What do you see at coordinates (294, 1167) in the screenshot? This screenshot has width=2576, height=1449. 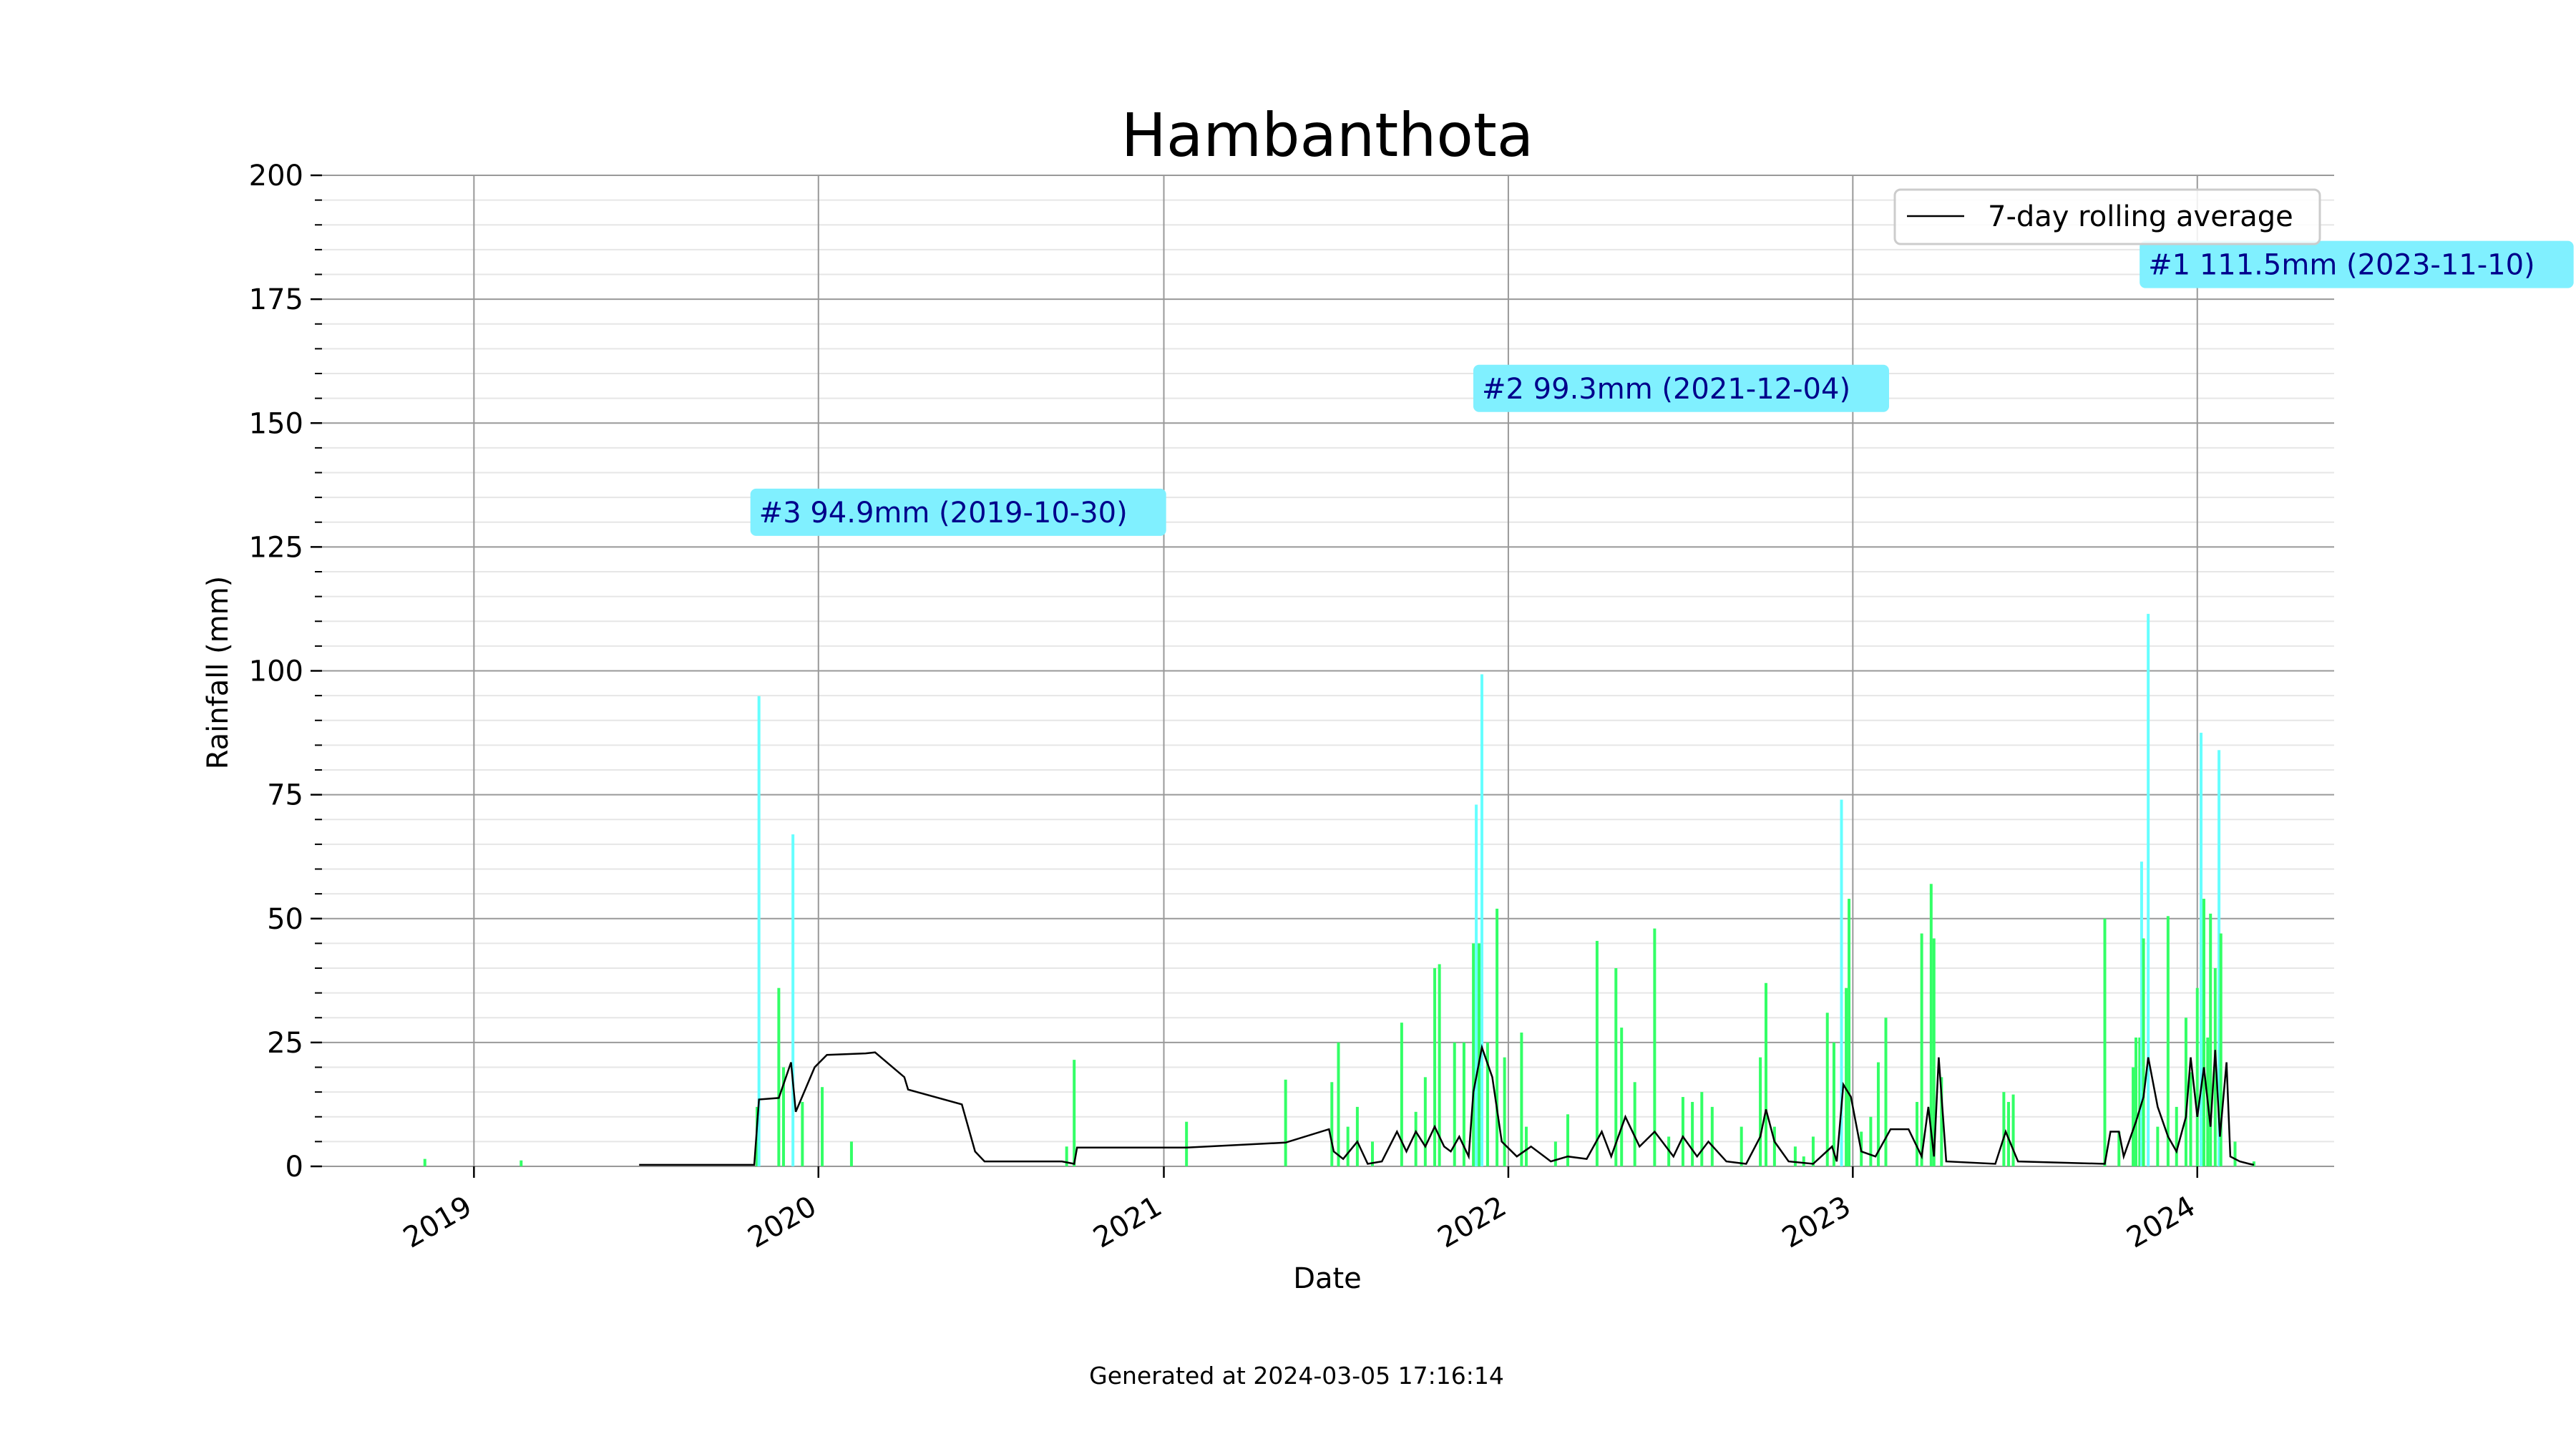 I see `y-tick-label: 0` at bounding box center [294, 1167].